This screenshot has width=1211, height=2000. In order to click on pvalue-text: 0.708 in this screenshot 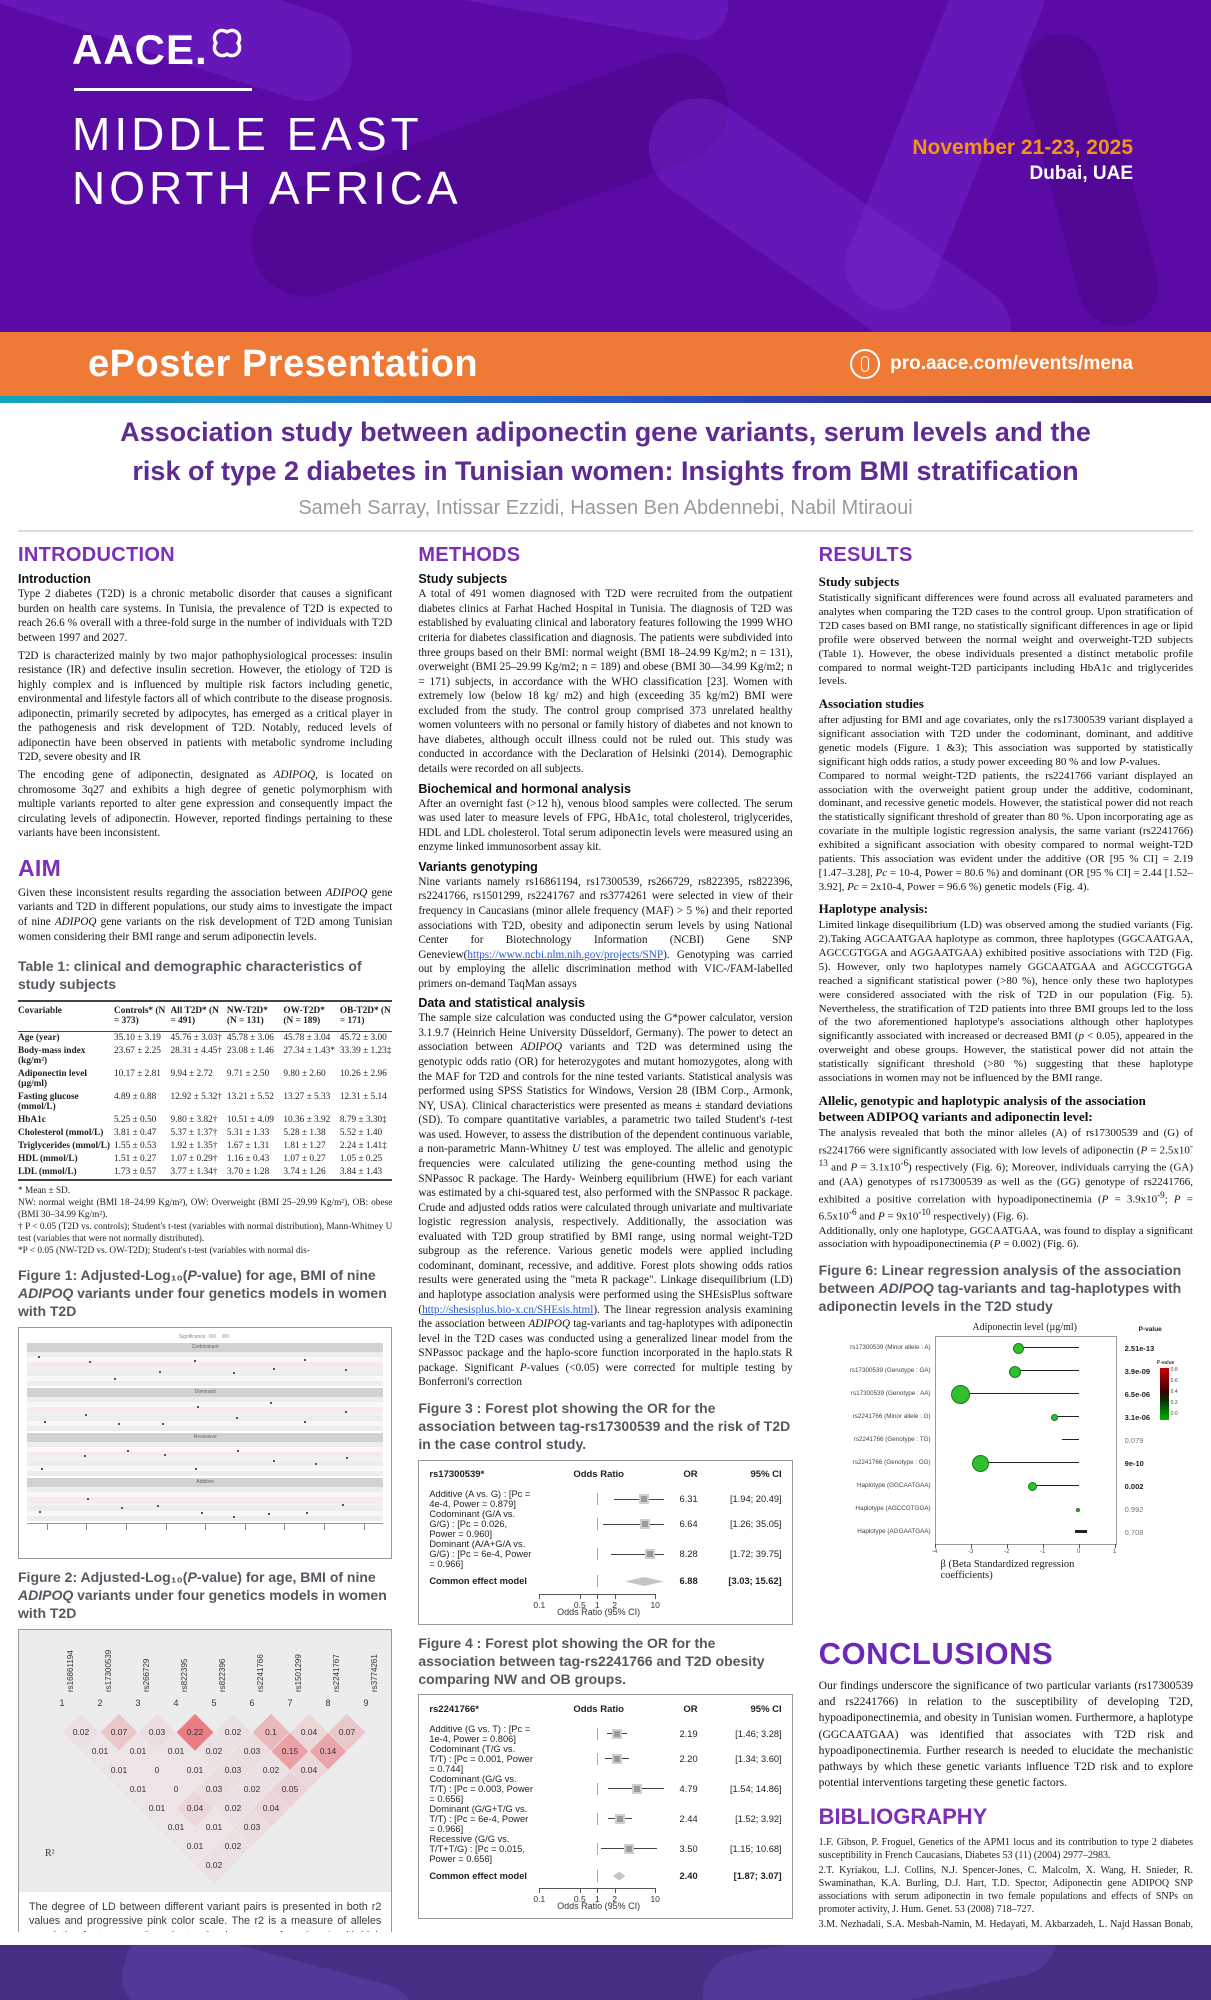, I will do `click(1134, 1532)`.